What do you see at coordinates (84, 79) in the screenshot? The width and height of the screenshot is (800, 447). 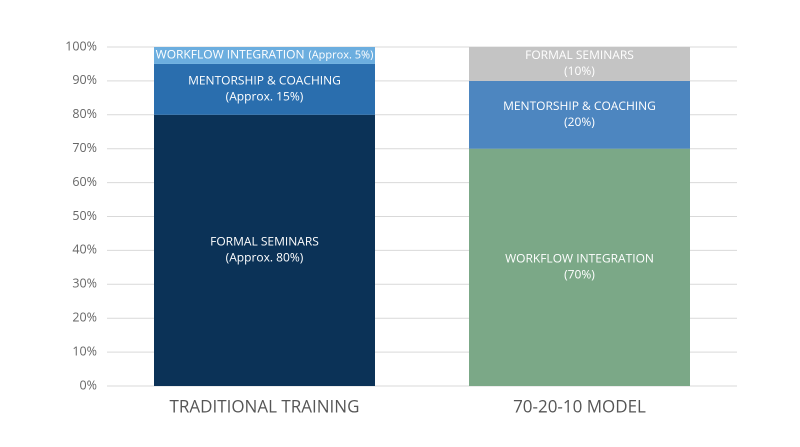 I see `y-tick-label: 90%` at bounding box center [84, 79].